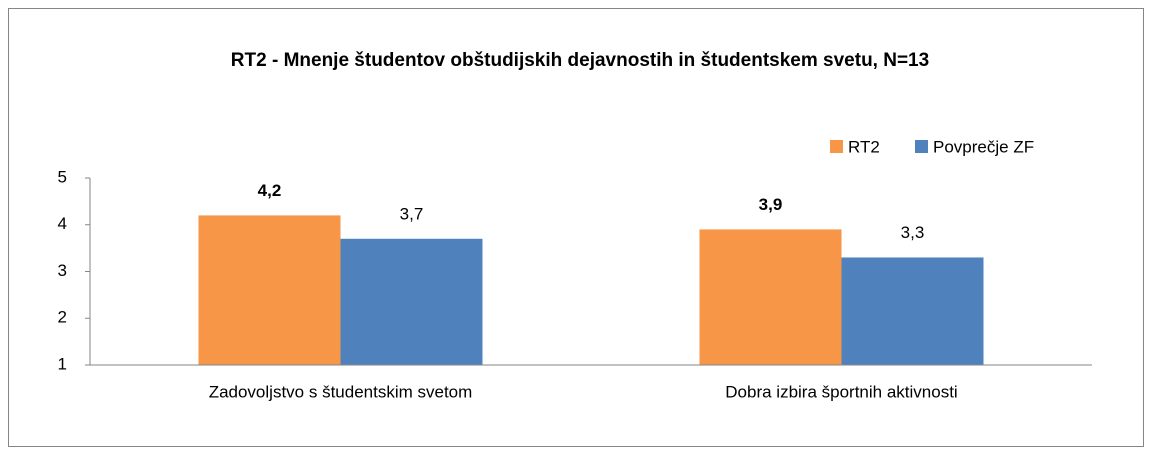  I want to click on data-label: 4,2, so click(270, 190).